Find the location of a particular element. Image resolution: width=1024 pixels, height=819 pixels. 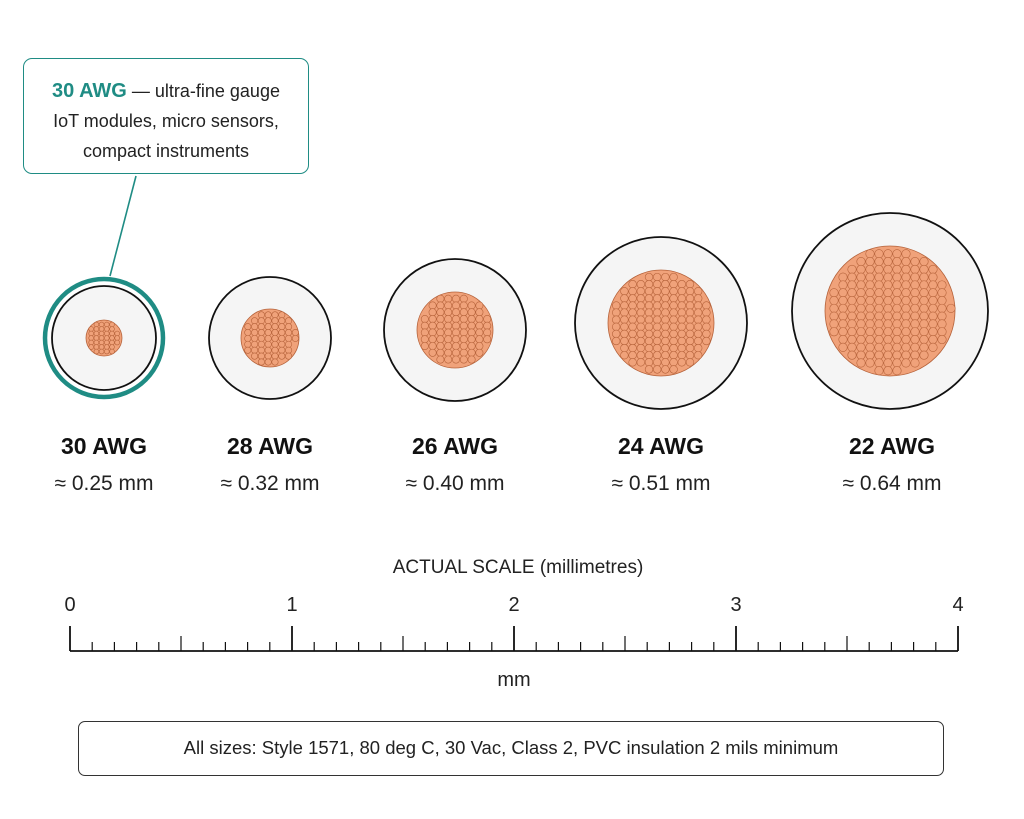

callout-line-2: compact instruments is located at coordinates (166, 151).